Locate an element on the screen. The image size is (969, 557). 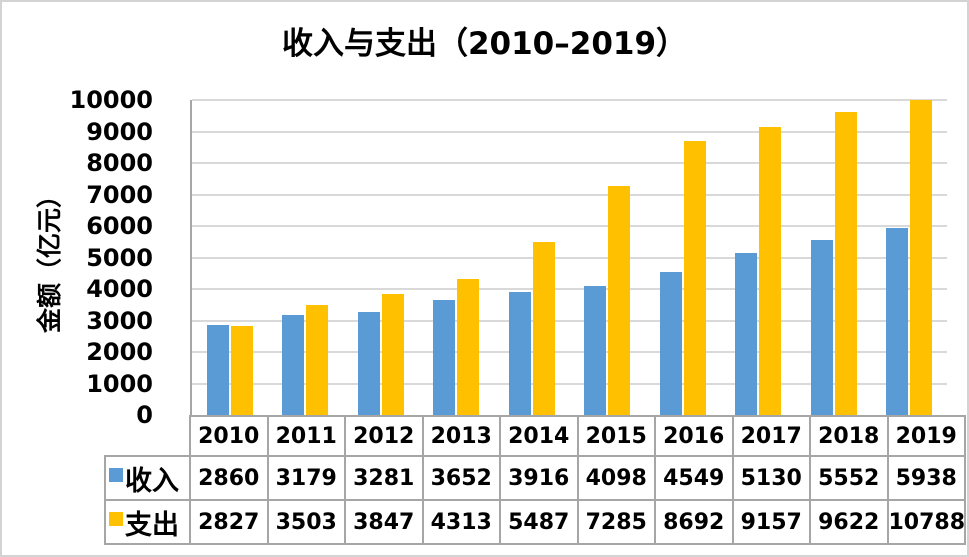
year-header-2019: 2019 is located at coordinates (926, 436).